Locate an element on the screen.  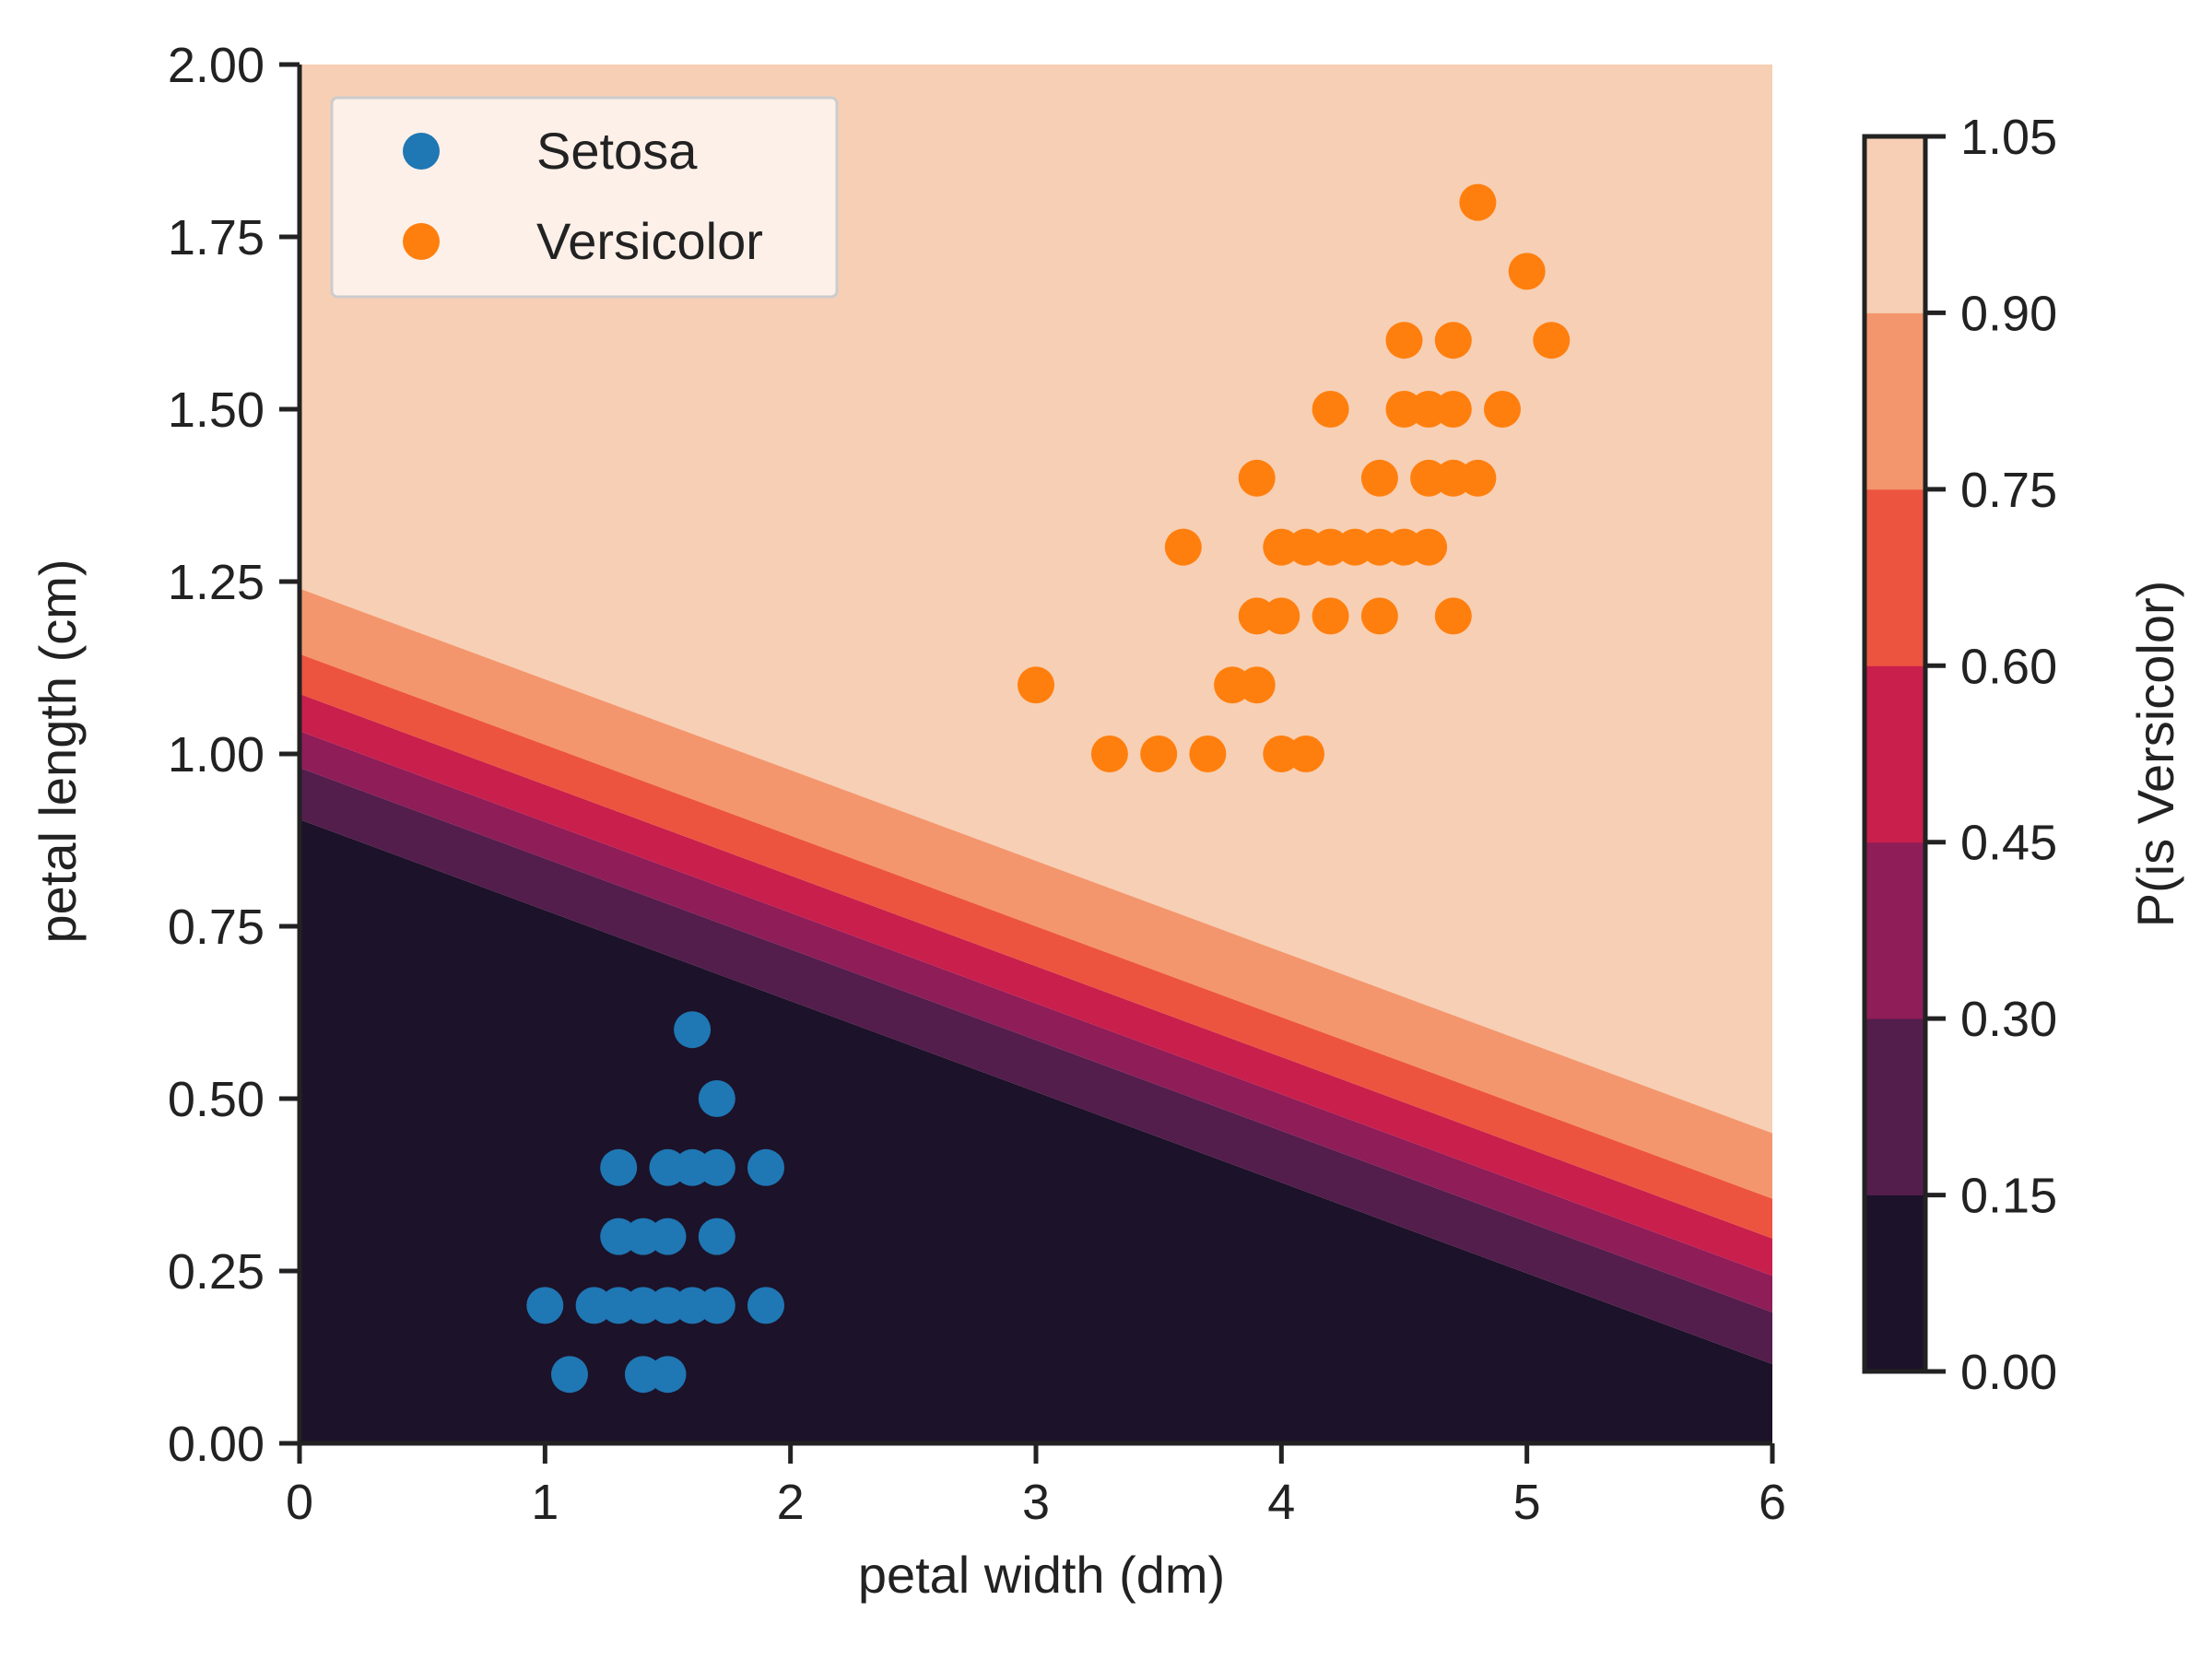
x-tick-label: 2 is located at coordinates (791, 1502).